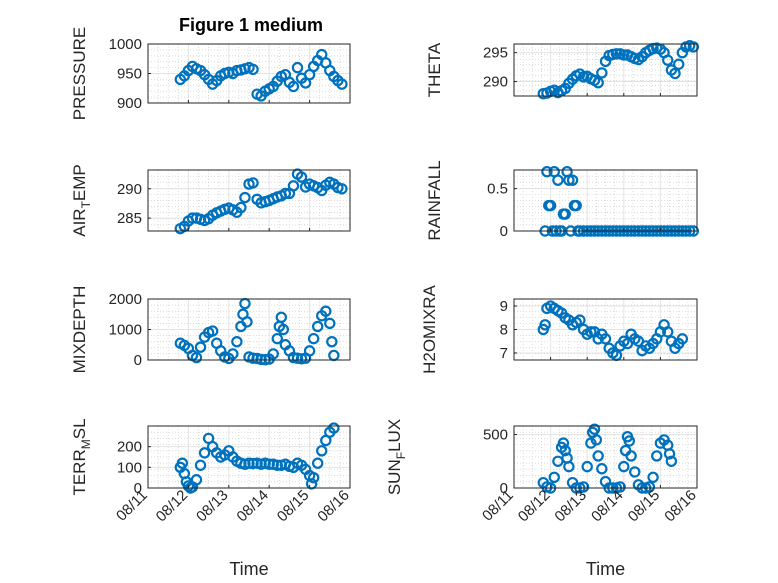 Image resolution: width=778 pixels, height=583 pixels. Describe the element at coordinates (504, 306) in the screenshot. I see `y-tick-label: 9` at that location.